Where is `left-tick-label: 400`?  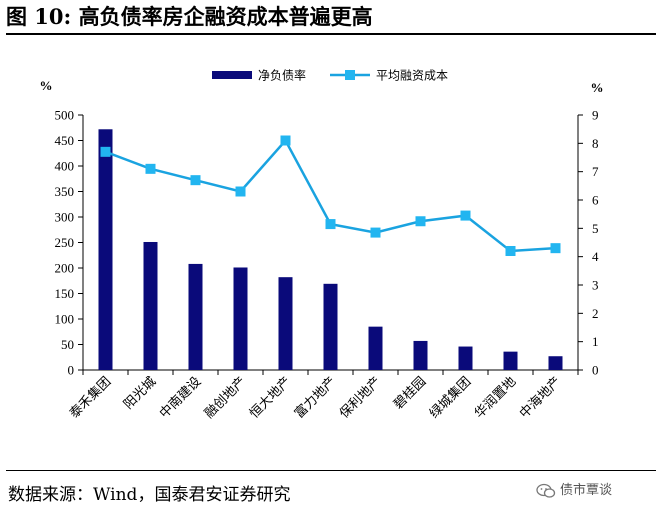 left-tick-label: 400 is located at coordinates (65, 166).